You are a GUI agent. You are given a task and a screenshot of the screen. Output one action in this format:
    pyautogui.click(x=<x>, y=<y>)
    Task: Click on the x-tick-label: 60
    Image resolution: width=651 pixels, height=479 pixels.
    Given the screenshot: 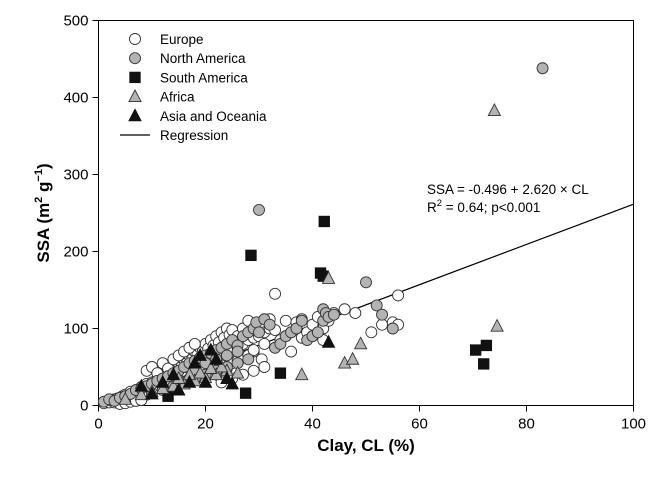 What is the action you would take?
    pyautogui.click(x=419, y=424)
    